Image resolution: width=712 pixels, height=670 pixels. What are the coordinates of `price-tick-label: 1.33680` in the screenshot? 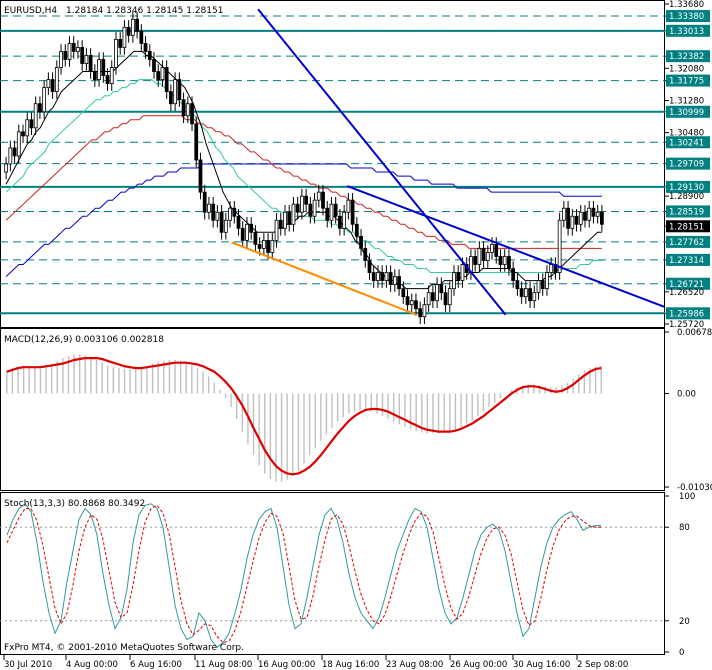 It's located at (686, 5).